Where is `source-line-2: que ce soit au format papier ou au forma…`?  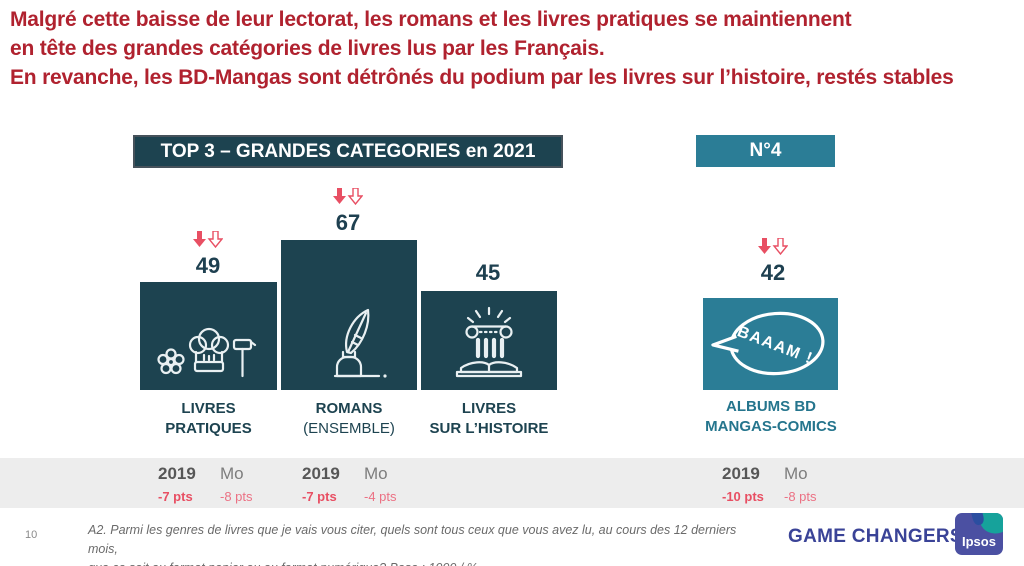 source-line-2: que ce soit au format papier ou au forma… is located at coordinates (413, 562).